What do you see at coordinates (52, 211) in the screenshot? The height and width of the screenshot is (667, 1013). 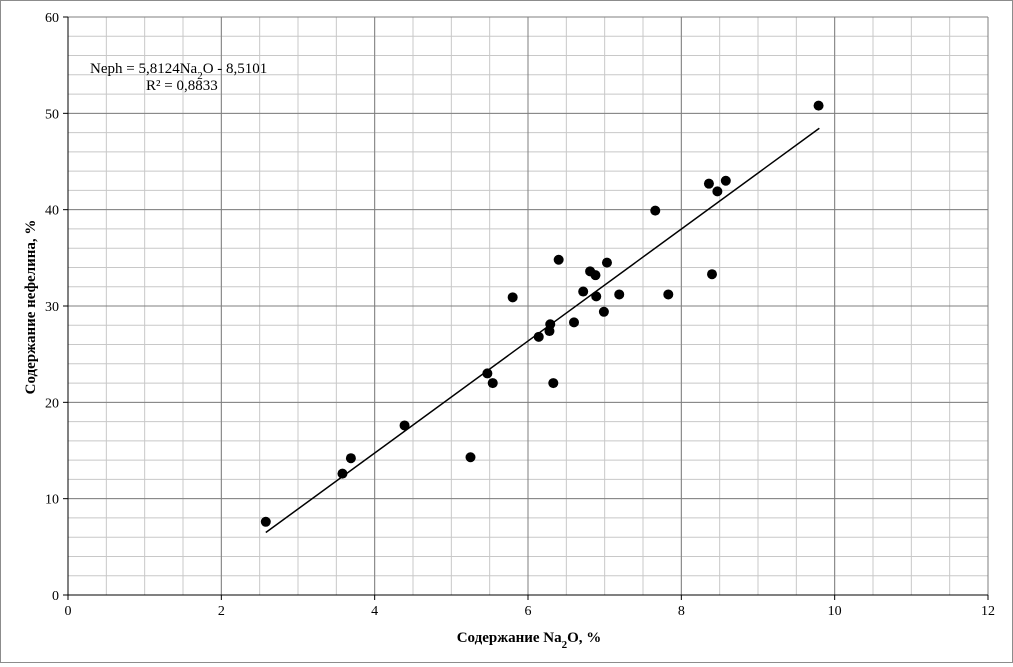 I see `y-tick-label: 40` at bounding box center [52, 211].